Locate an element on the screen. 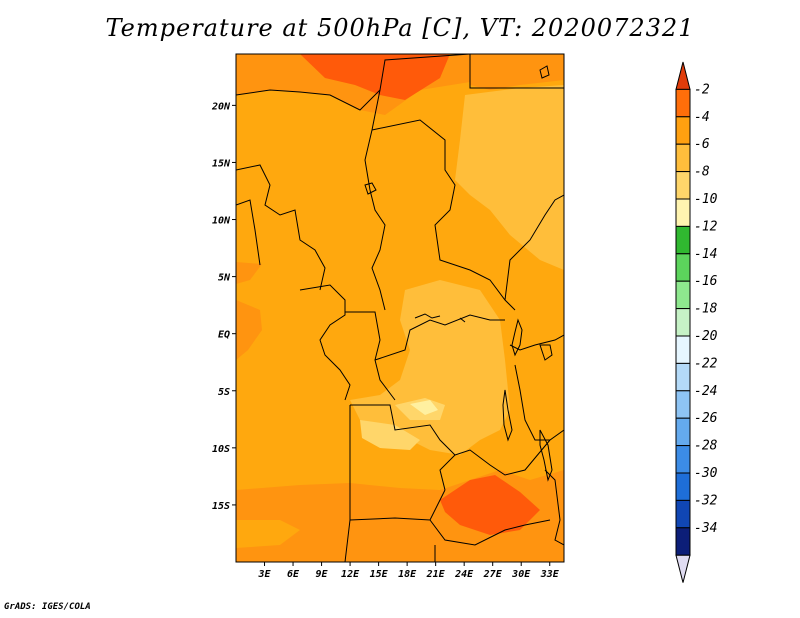  colorbar-label: -18 is located at coordinates (706, 309).